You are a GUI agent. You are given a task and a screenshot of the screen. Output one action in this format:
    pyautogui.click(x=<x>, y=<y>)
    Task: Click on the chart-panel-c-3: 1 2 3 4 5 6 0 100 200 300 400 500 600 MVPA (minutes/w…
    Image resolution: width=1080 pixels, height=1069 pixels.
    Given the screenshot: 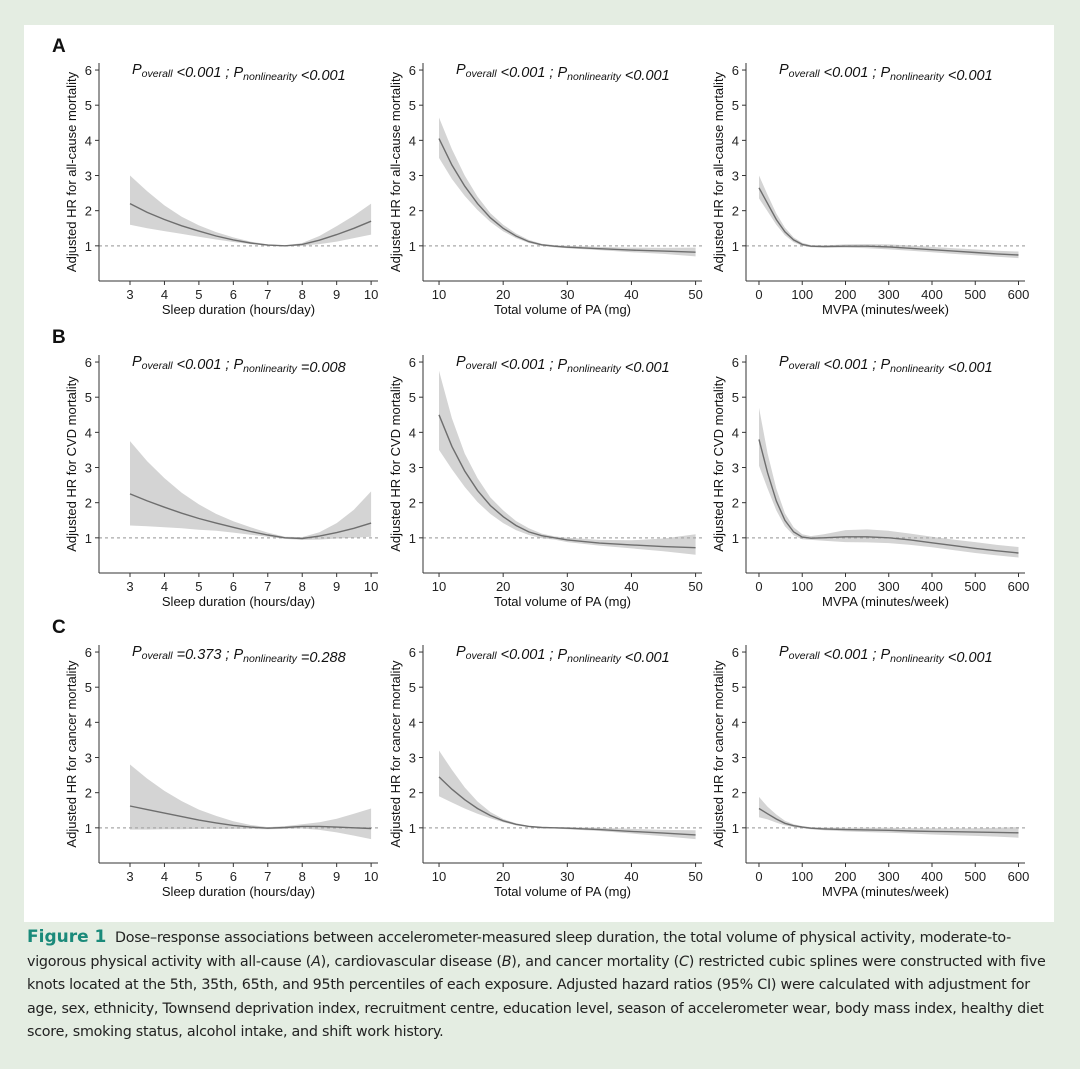 What is the action you would take?
    pyautogui.click(x=870, y=771)
    